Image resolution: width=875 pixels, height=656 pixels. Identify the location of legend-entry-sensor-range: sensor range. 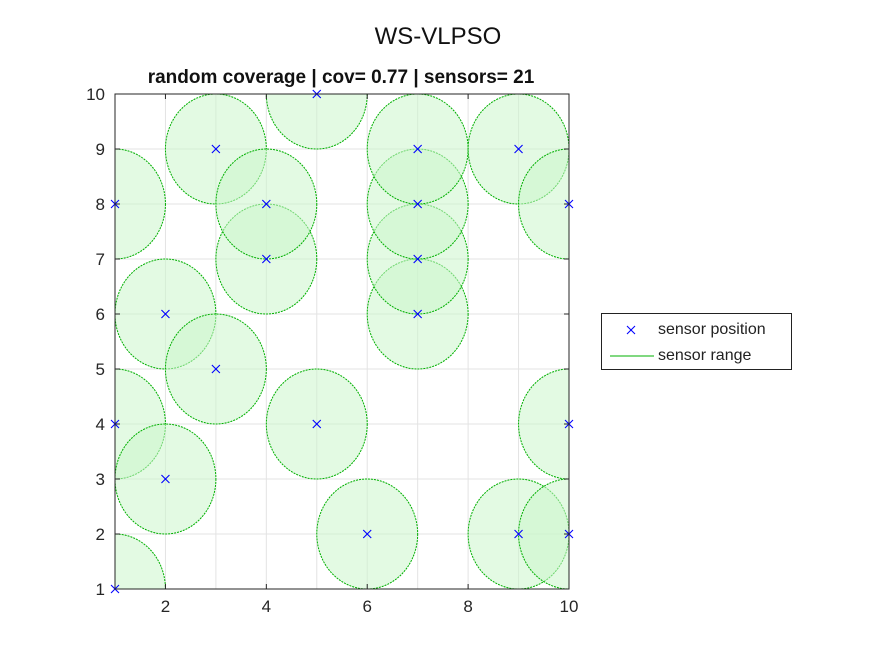
(696, 356).